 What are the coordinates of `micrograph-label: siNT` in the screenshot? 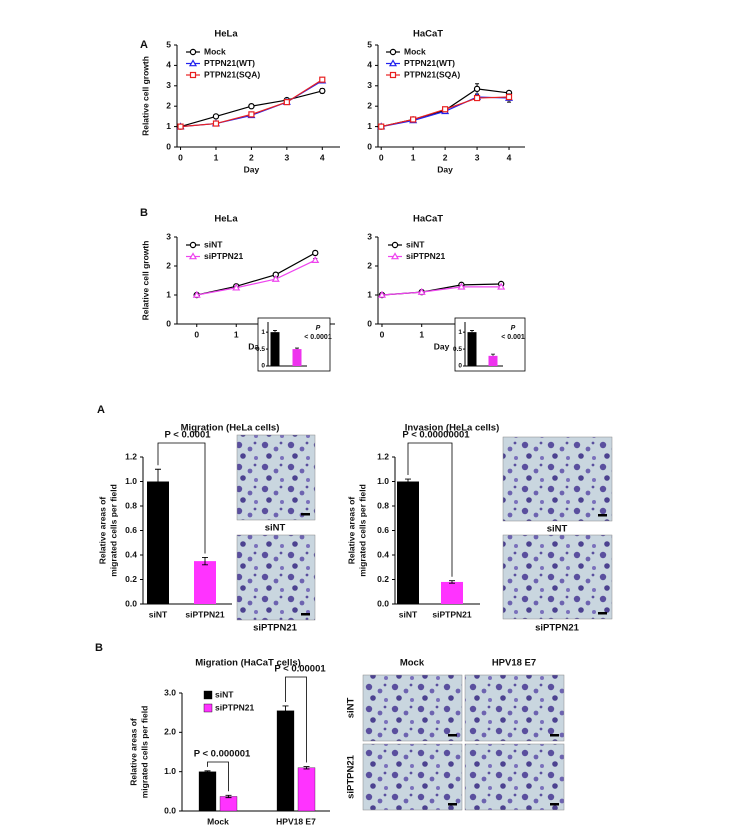 It's located at (557, 529).